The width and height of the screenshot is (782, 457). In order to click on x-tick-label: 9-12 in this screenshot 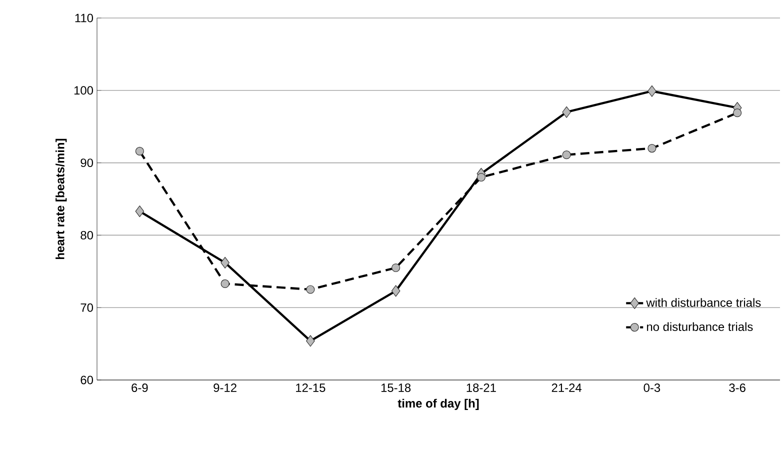, I will do `click(225, 388)`.